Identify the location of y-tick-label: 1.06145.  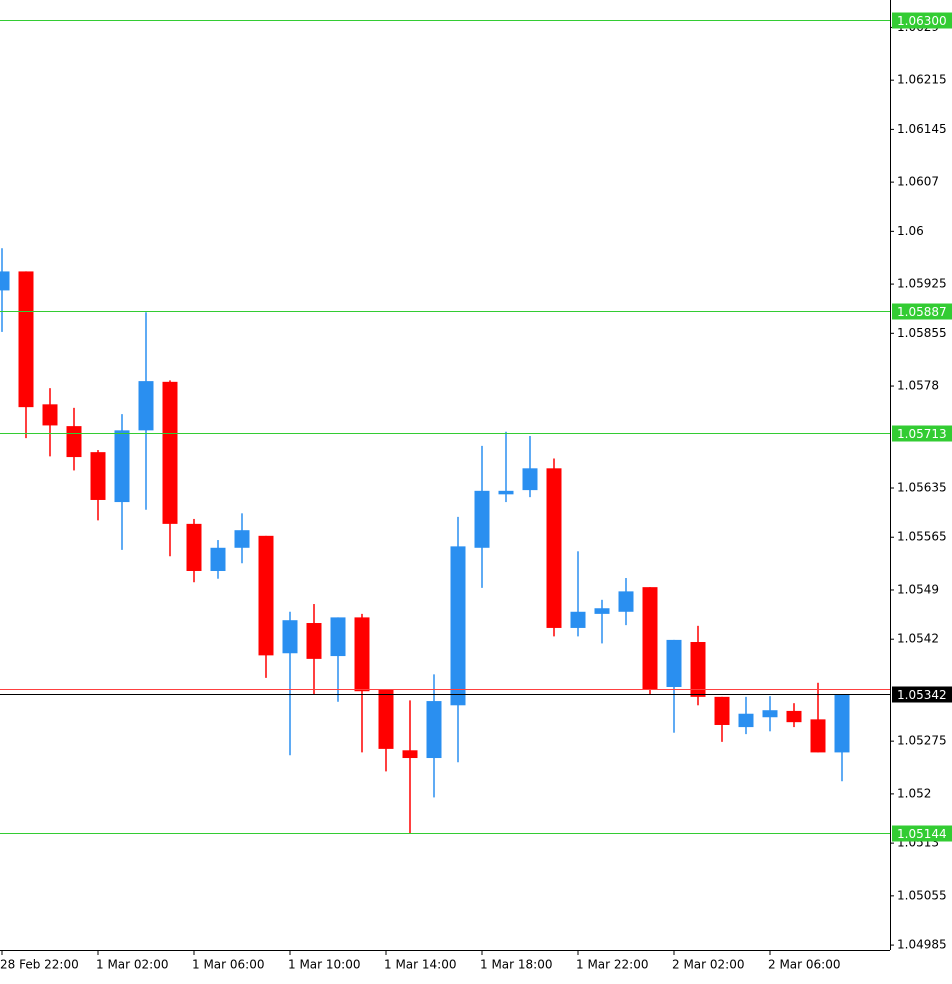
(922, 129).